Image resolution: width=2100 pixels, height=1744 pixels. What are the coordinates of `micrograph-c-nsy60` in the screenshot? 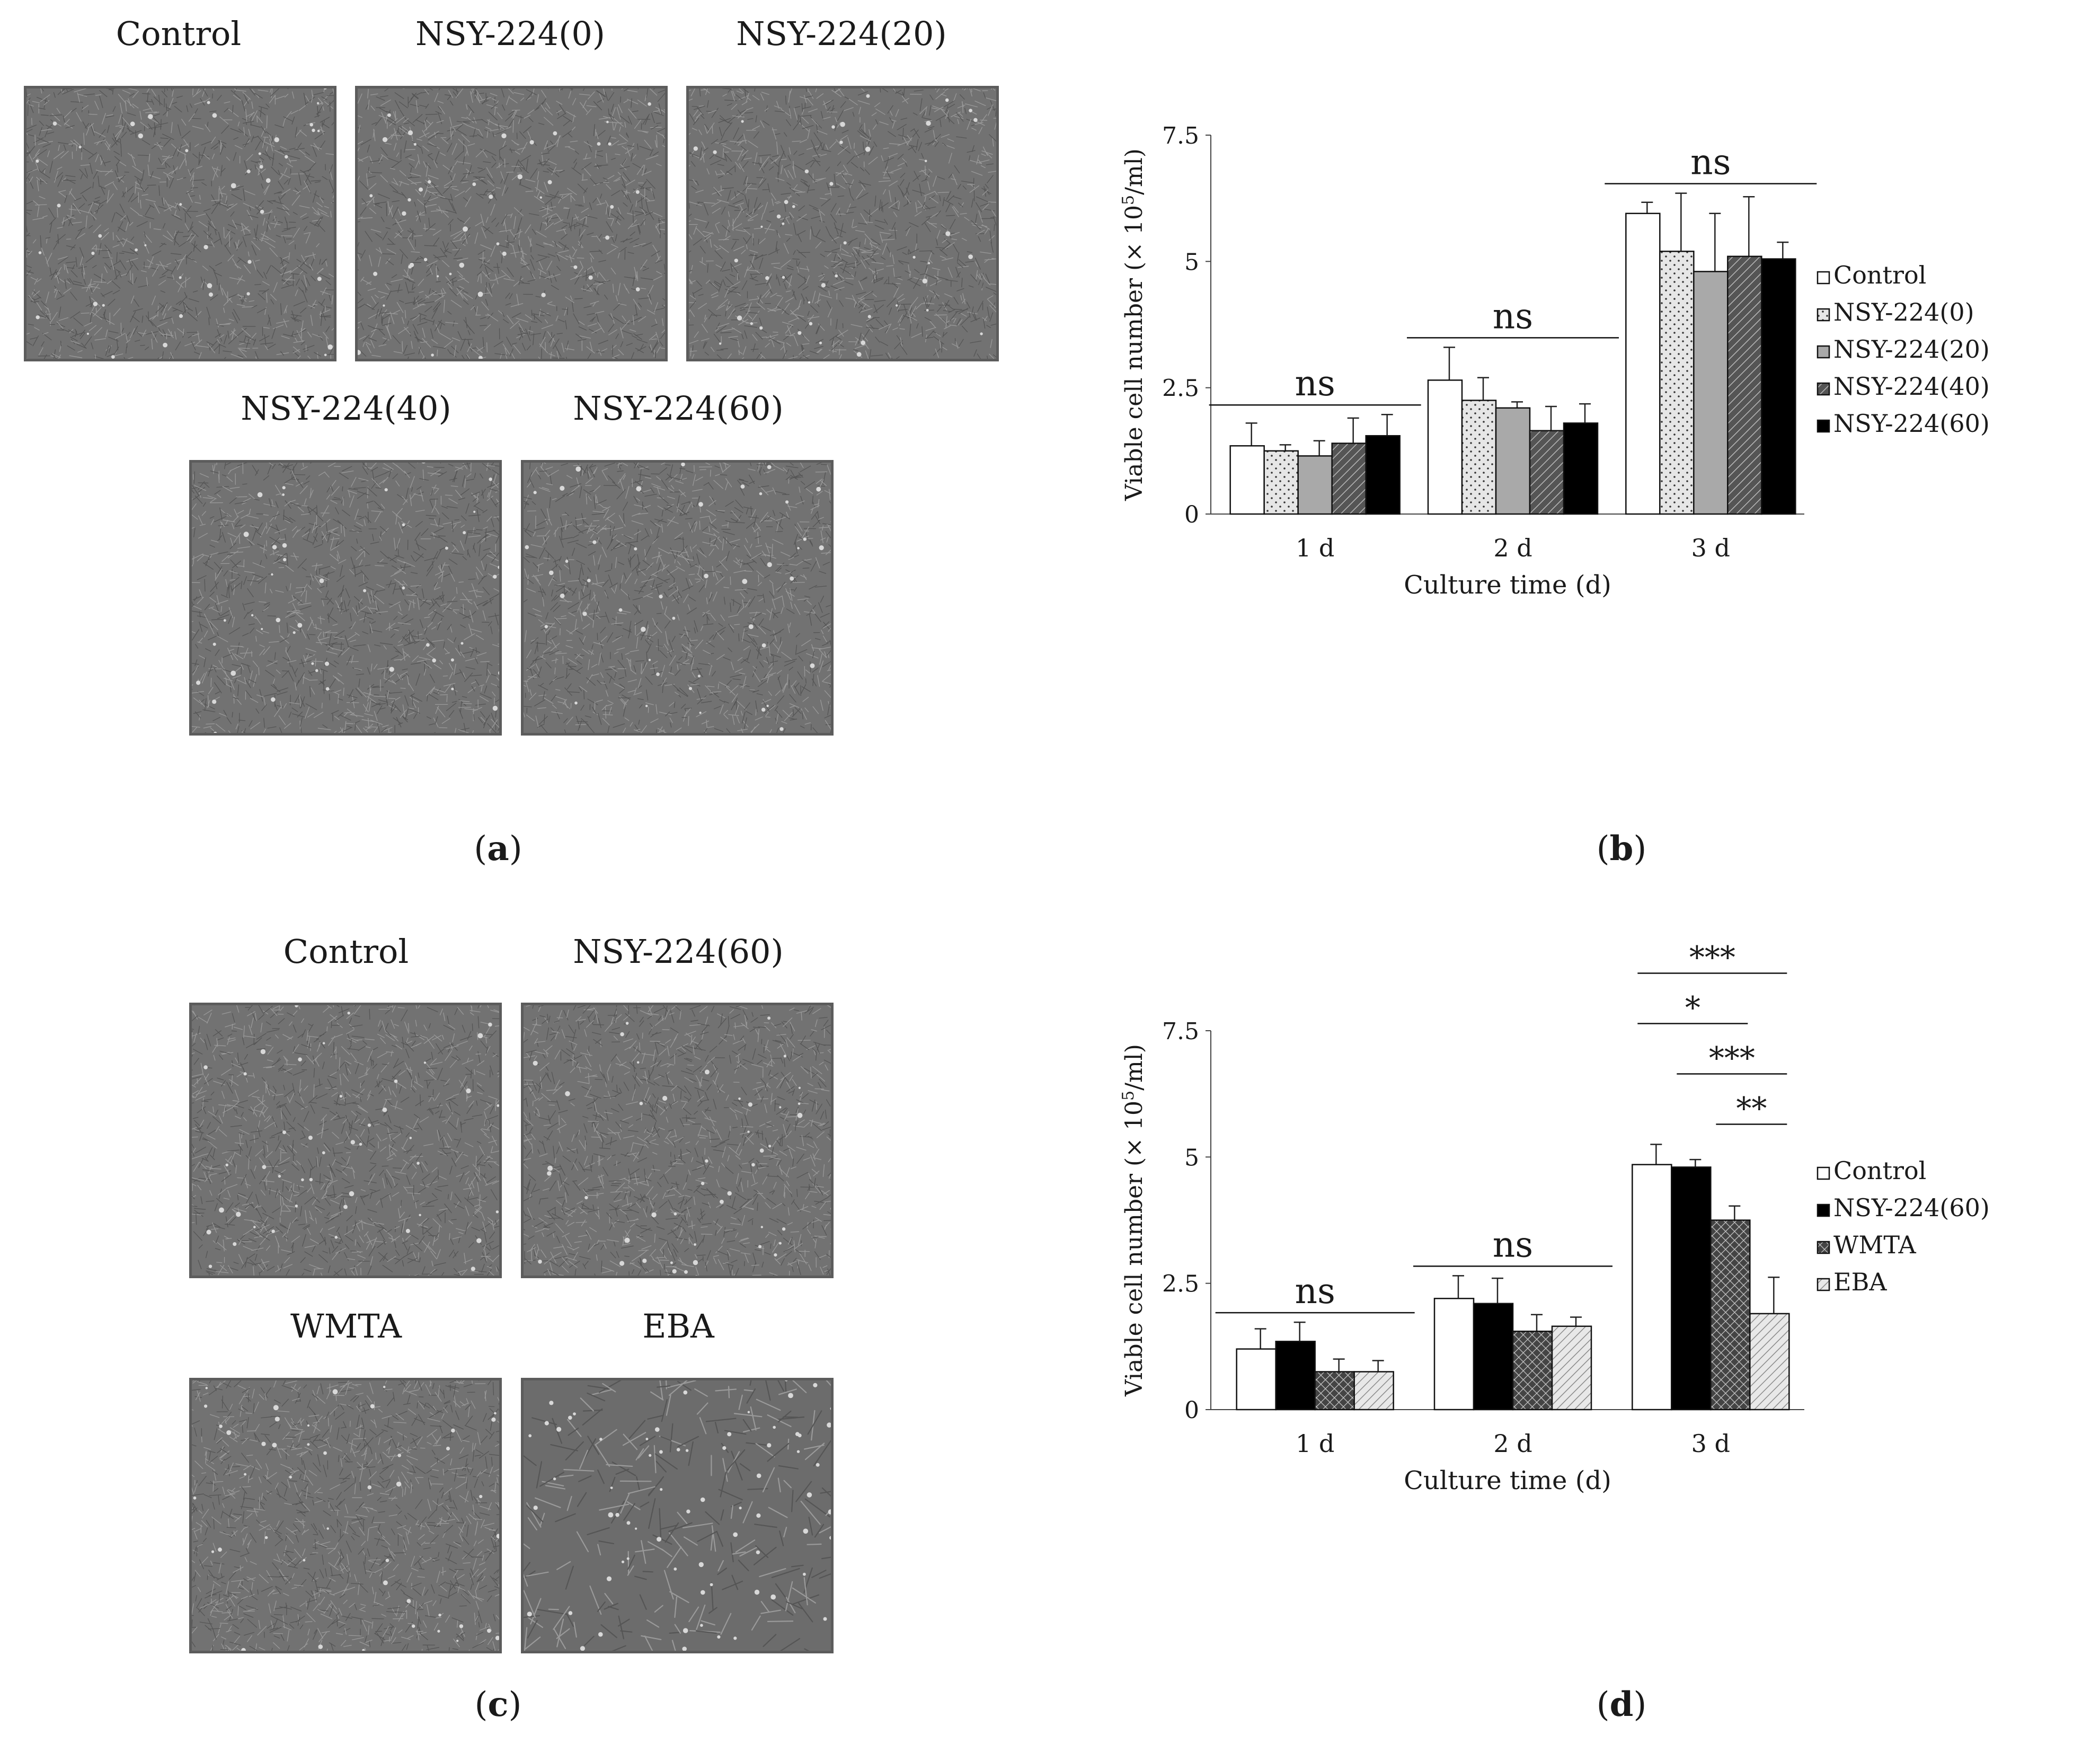 It's located at (677, 1140).